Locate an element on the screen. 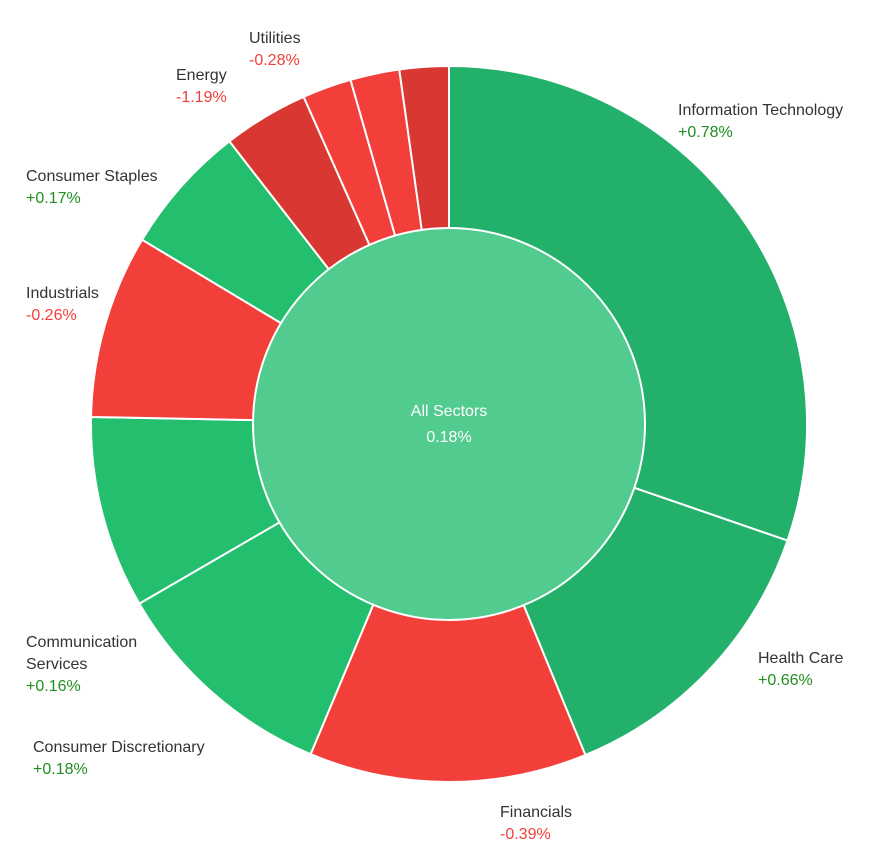 The image size is (886, 864). label-change-information-technology: +0.78% is located at coordinates (705, 132).